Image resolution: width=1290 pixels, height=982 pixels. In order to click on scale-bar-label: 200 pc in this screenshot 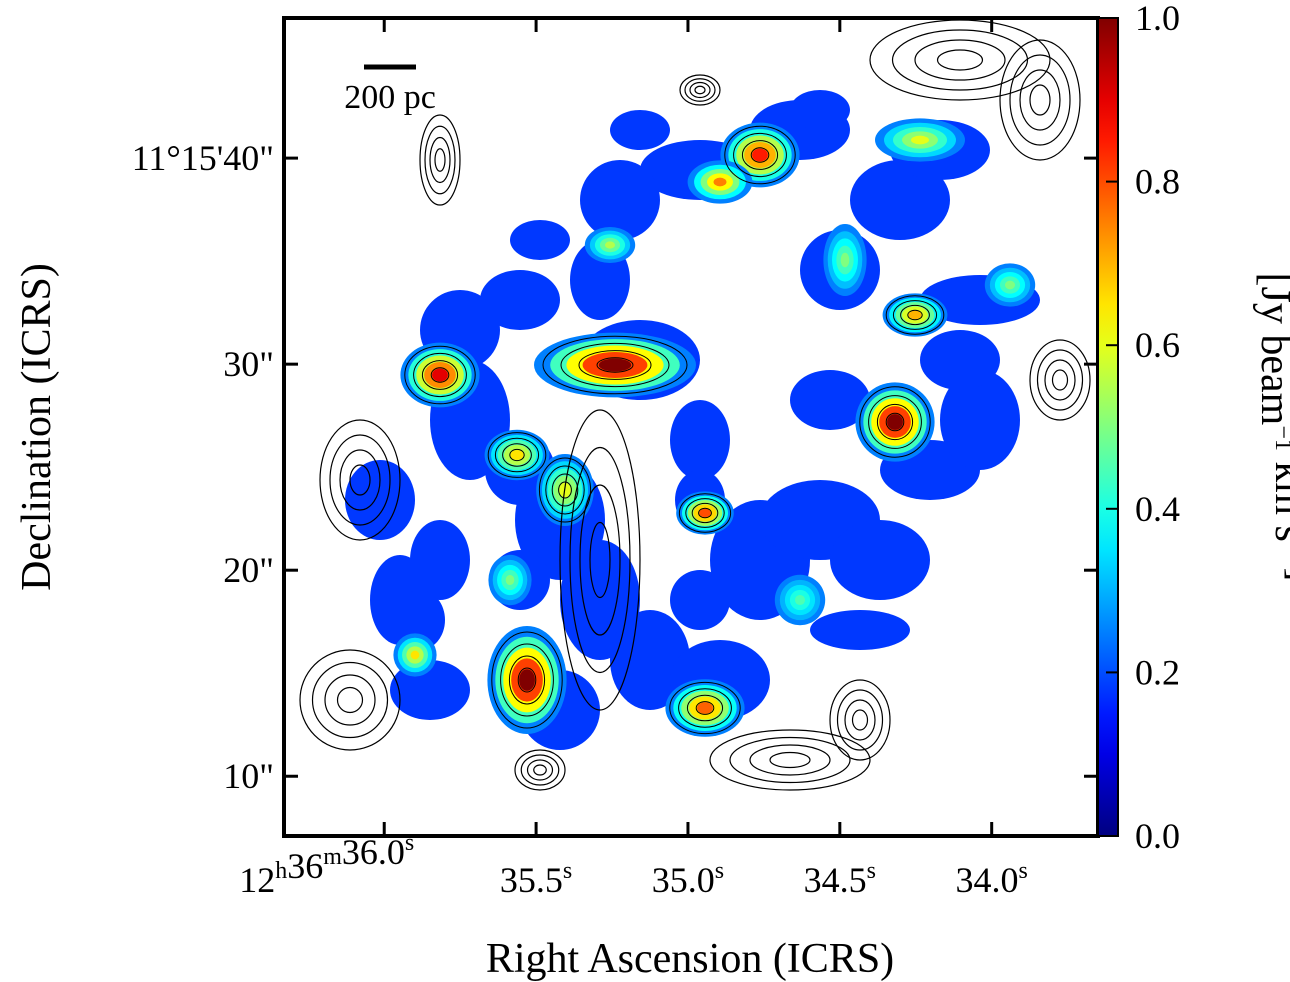, I will do `click(390, 97)`.